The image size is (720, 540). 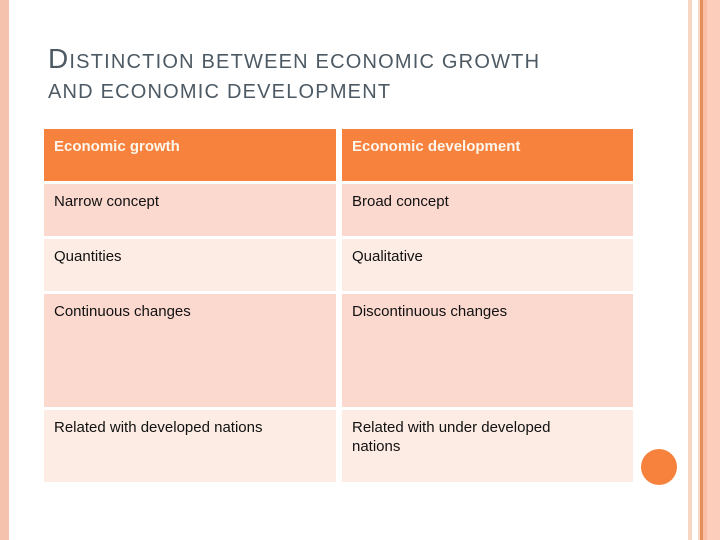 What do you see at coordinates (487, 350) in the screenshot?
I see `table-cell-row3-col2: Discontinuous changes` at bounding box center [487, 350].